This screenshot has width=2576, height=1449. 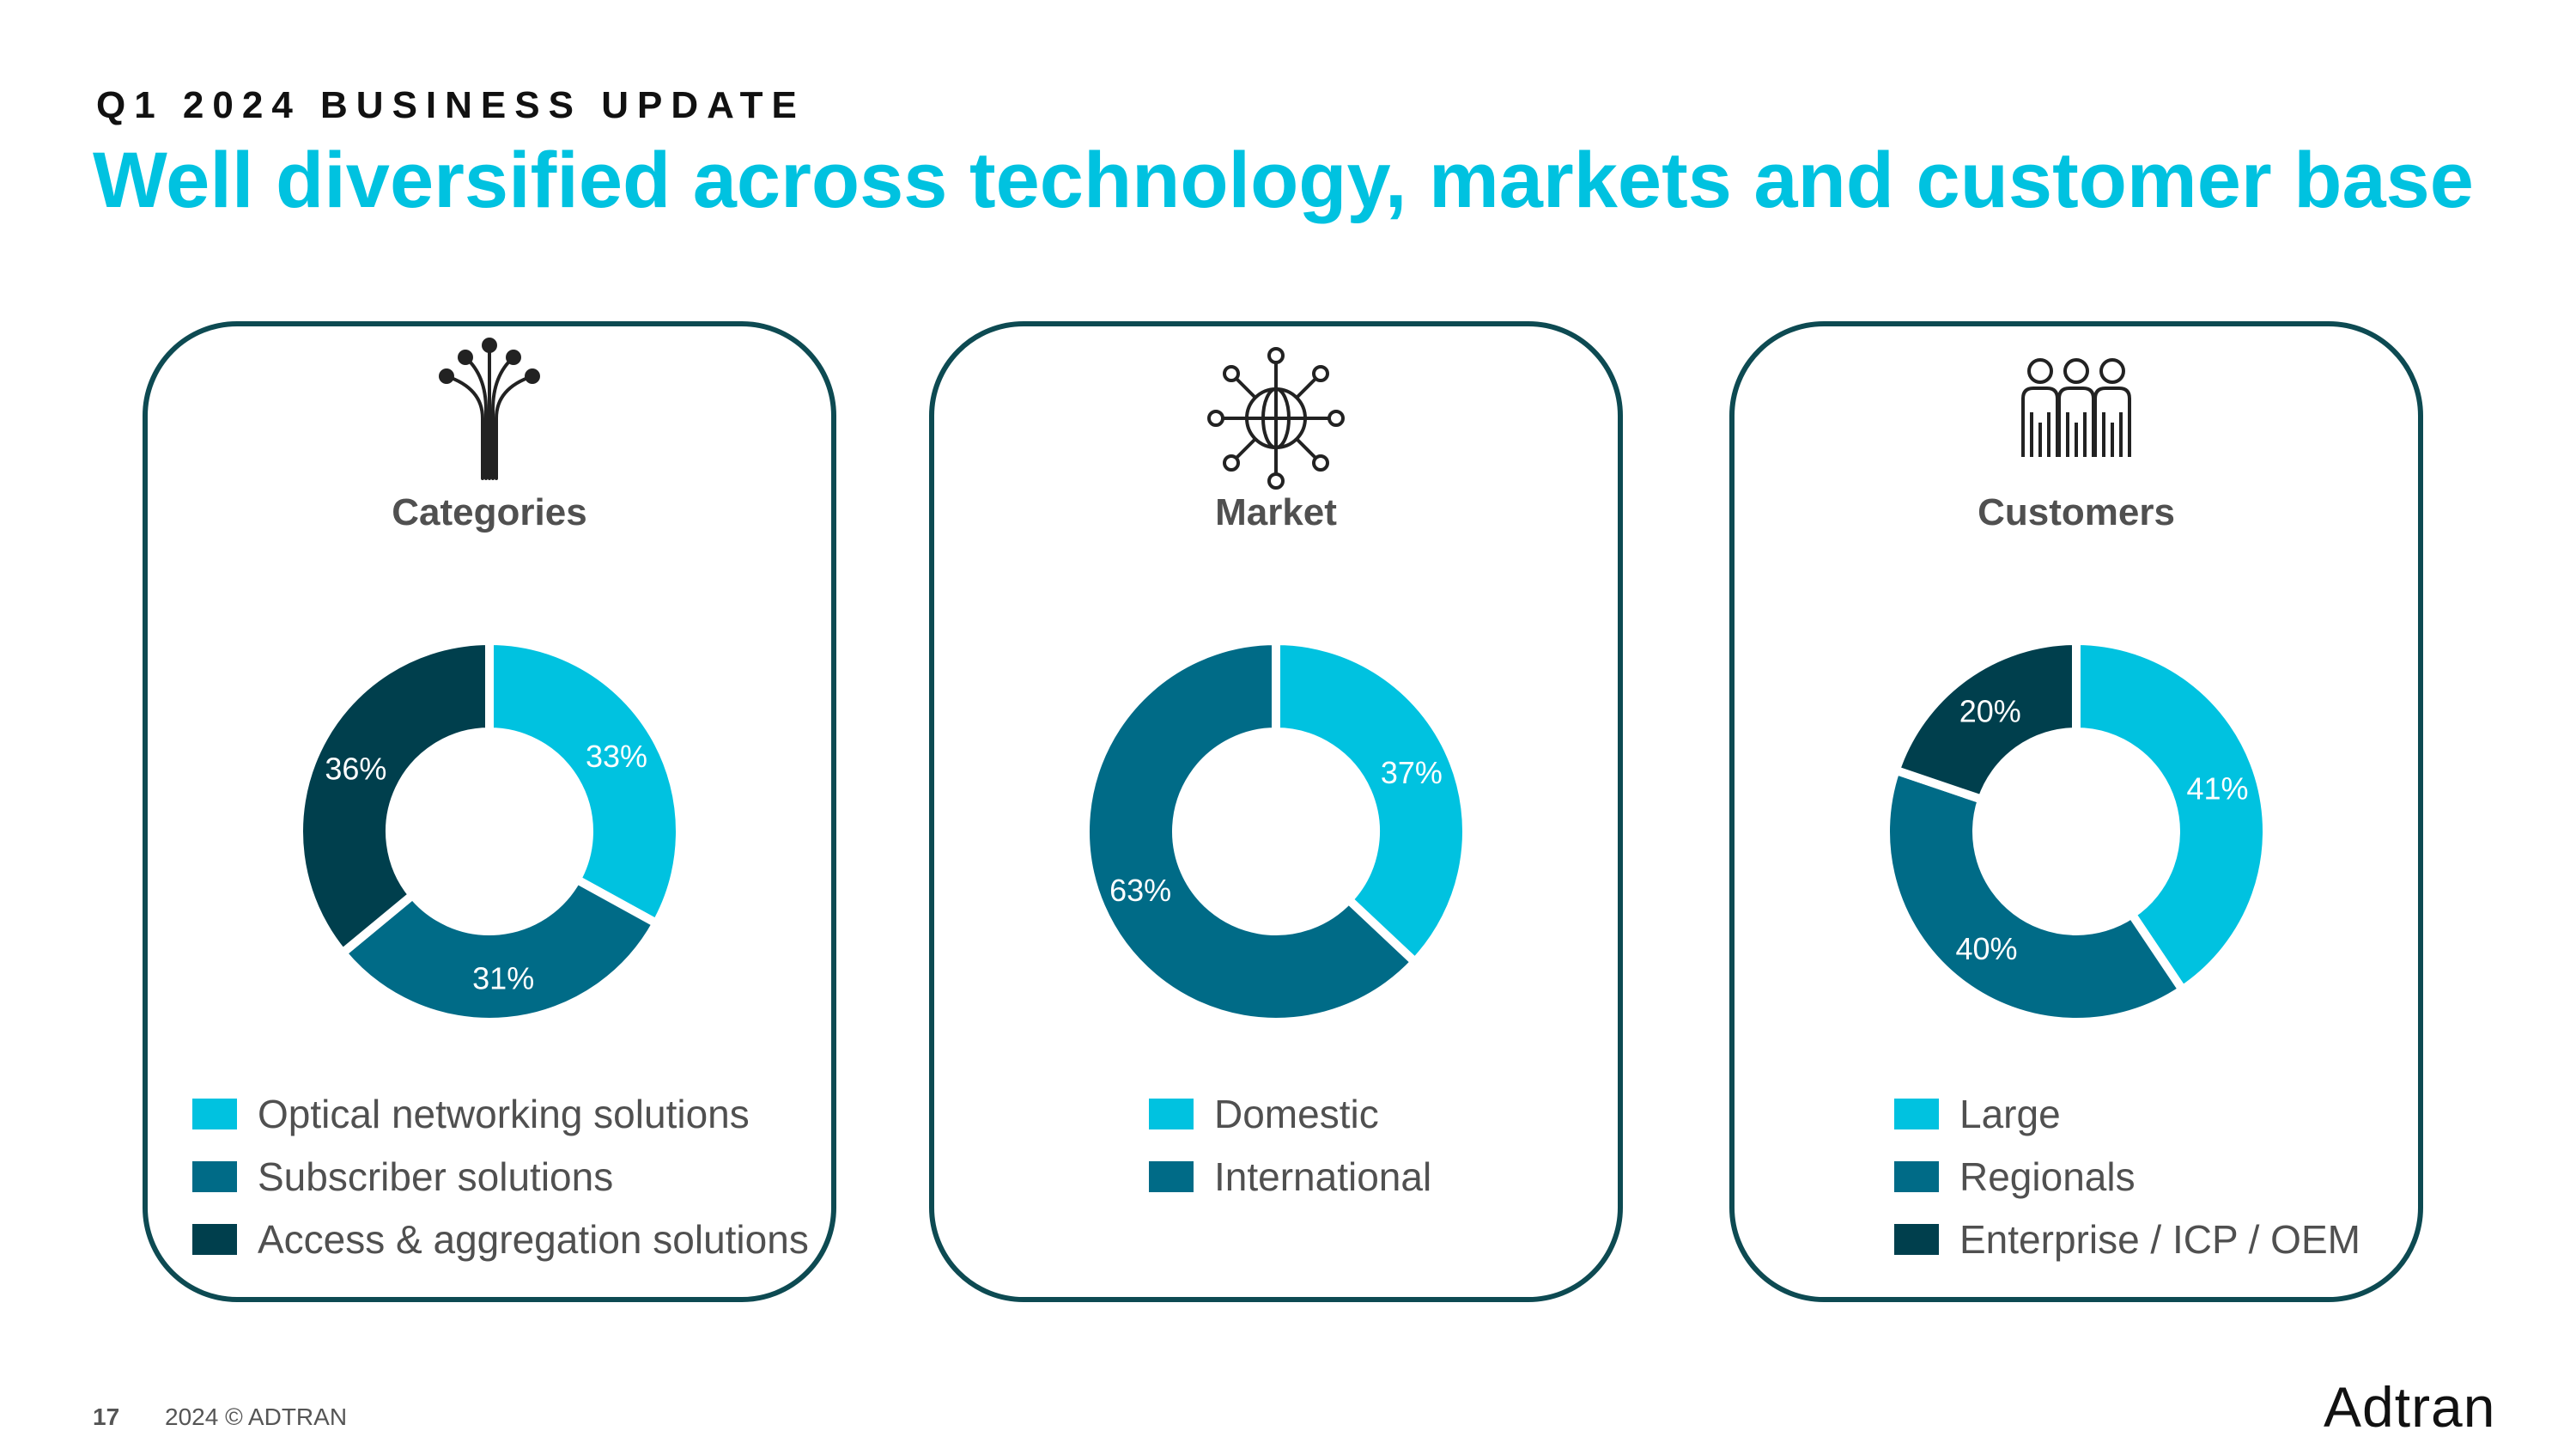 What do you see at coordinates (2218, 788) in the screenshot?
I see `slice-label: 41%` at bounding box center [2218, 788].